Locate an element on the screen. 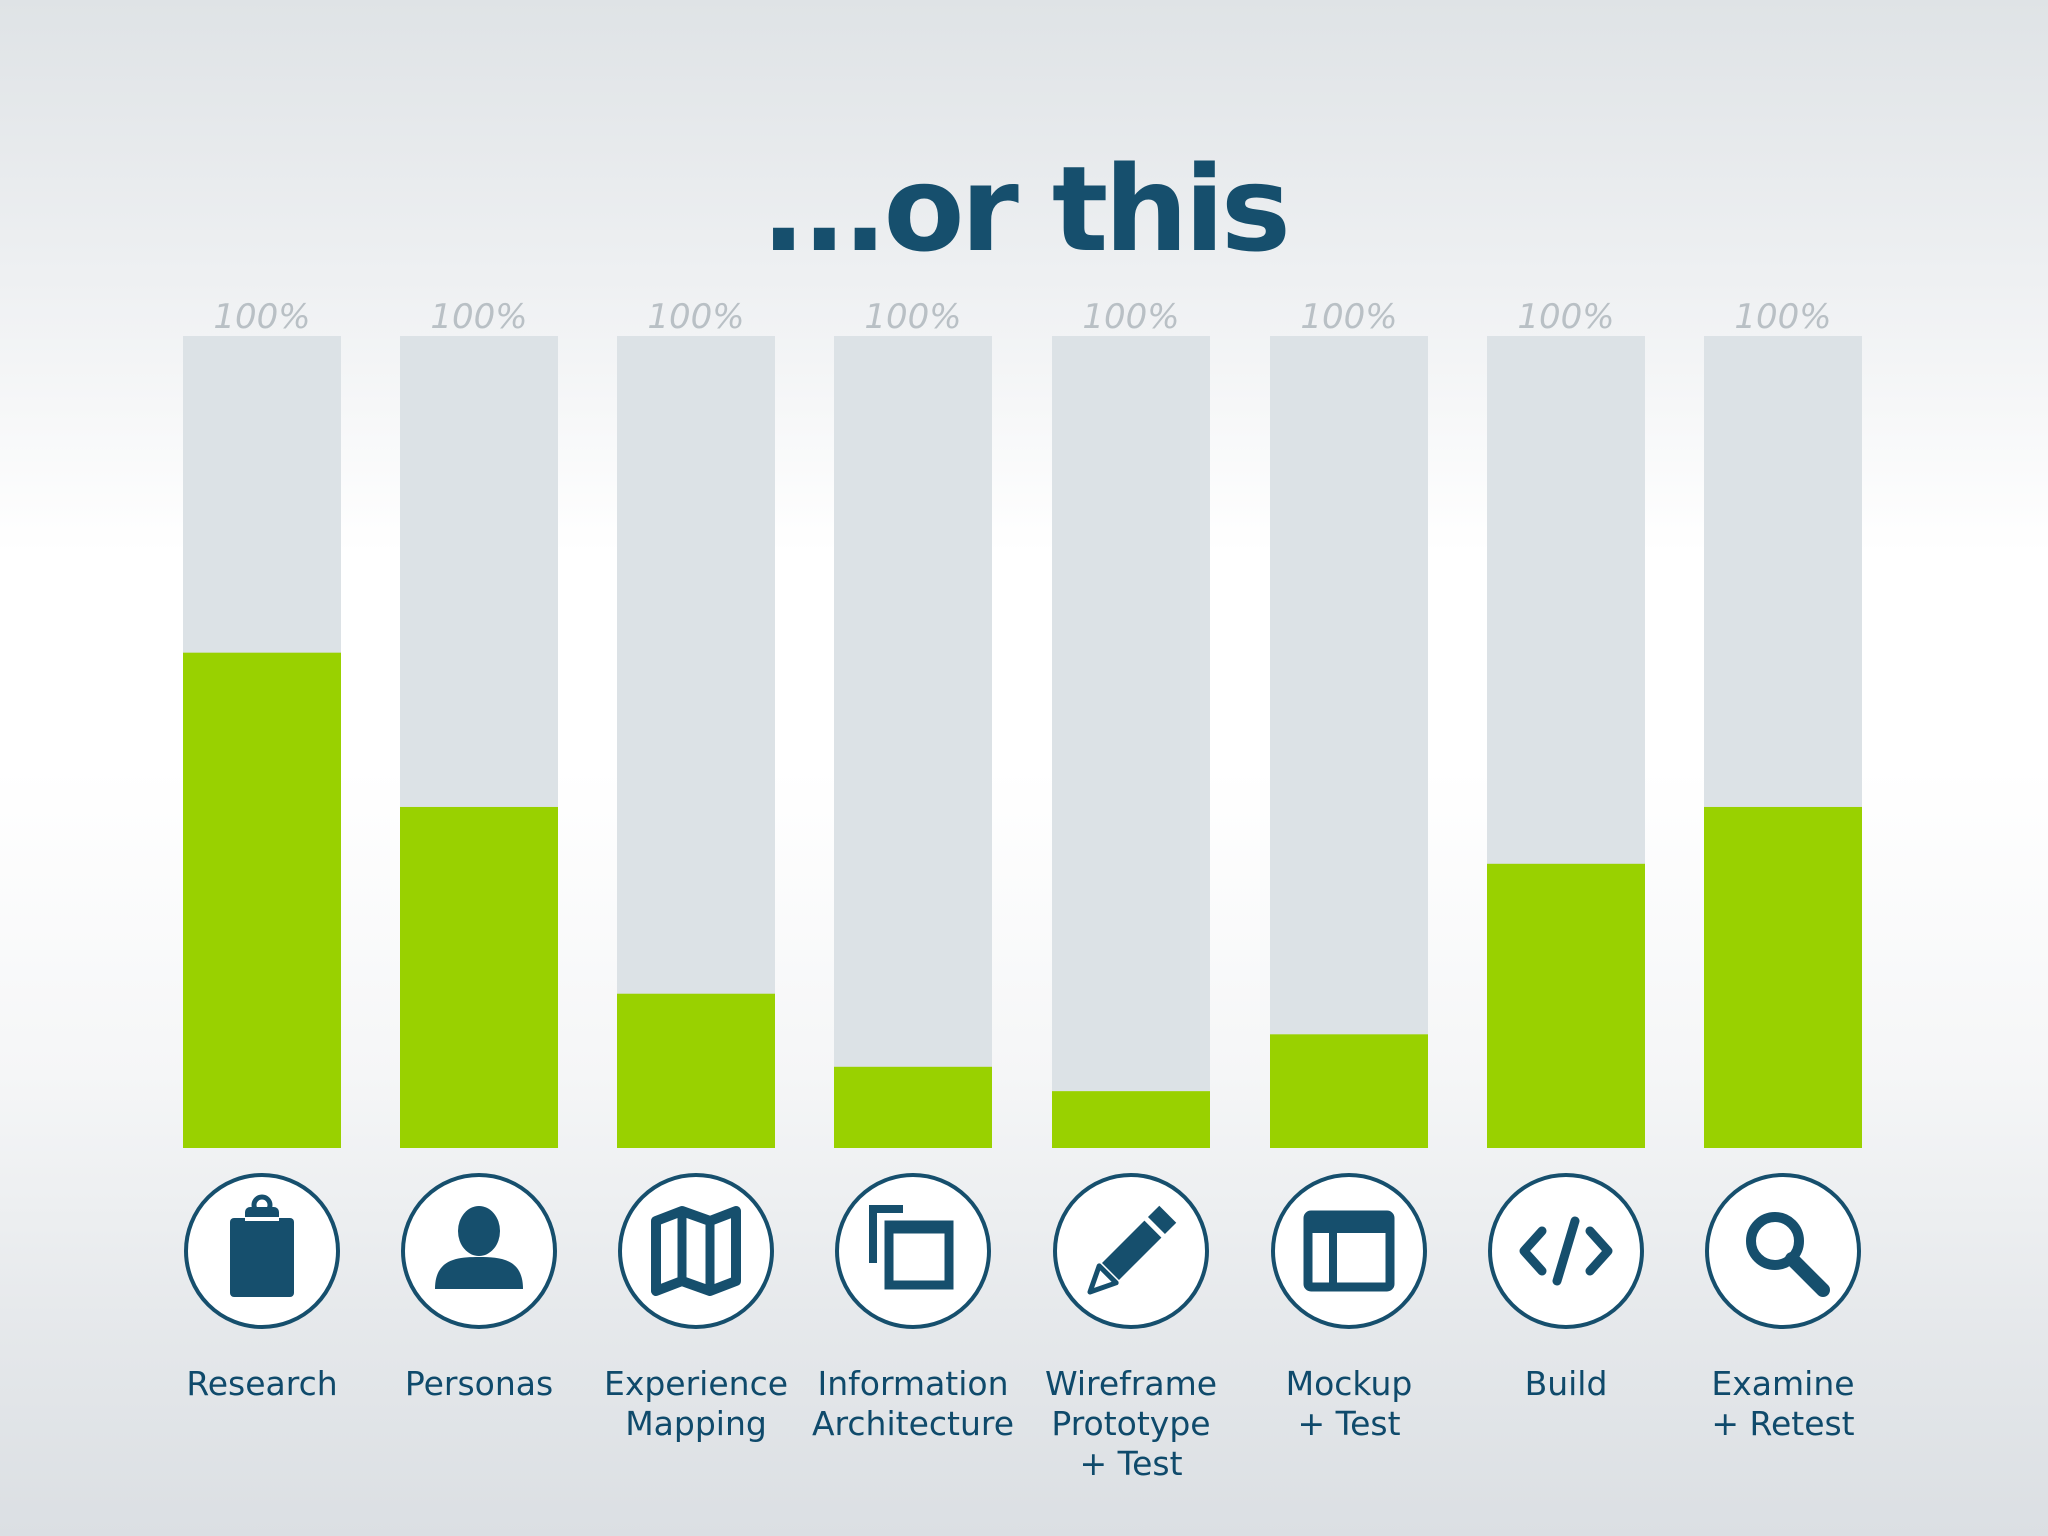 Image resolution: width=2048 pixels, height=1536 pixels. category-label: Architecture is located at coordinates (913, 1423).